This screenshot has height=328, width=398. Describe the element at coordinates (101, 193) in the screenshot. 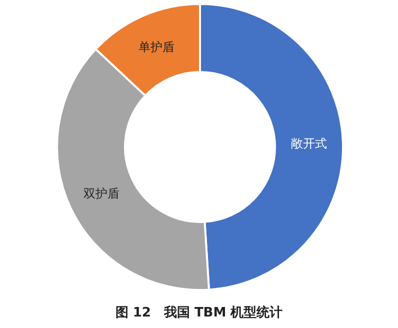

I see `slice-label: 双护盾` at that location.